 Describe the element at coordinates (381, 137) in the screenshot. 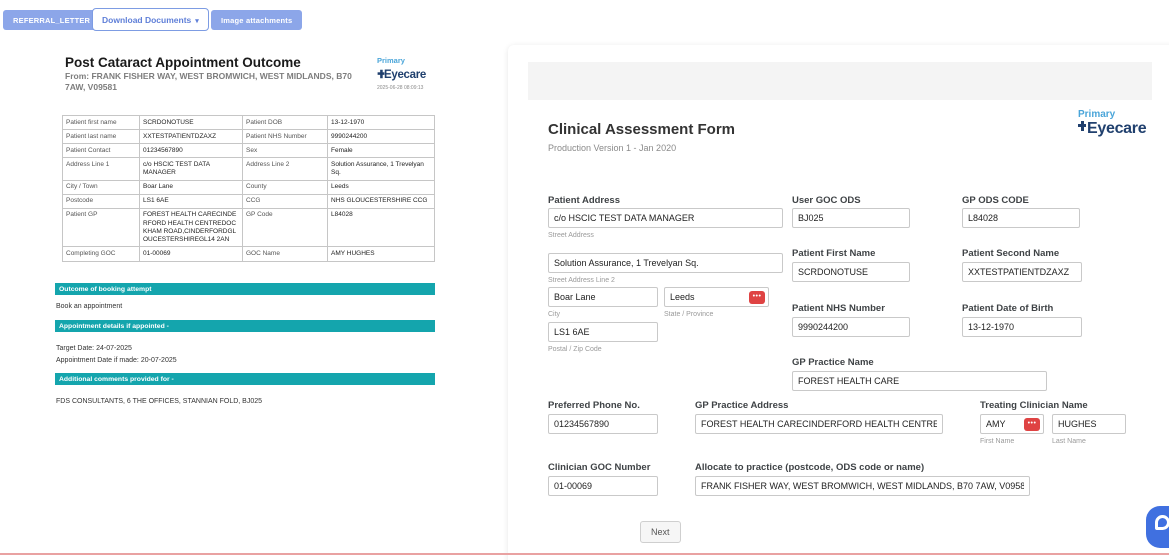

I see `cell-value: 9990244200` at that location.